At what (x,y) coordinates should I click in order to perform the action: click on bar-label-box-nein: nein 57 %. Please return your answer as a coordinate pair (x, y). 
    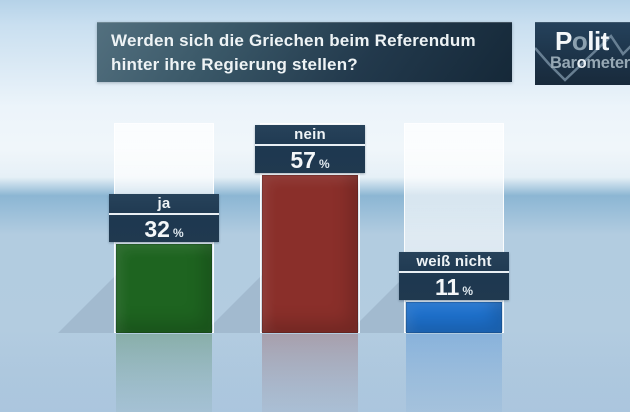
    Looking at the image, I should click on (310, 149).